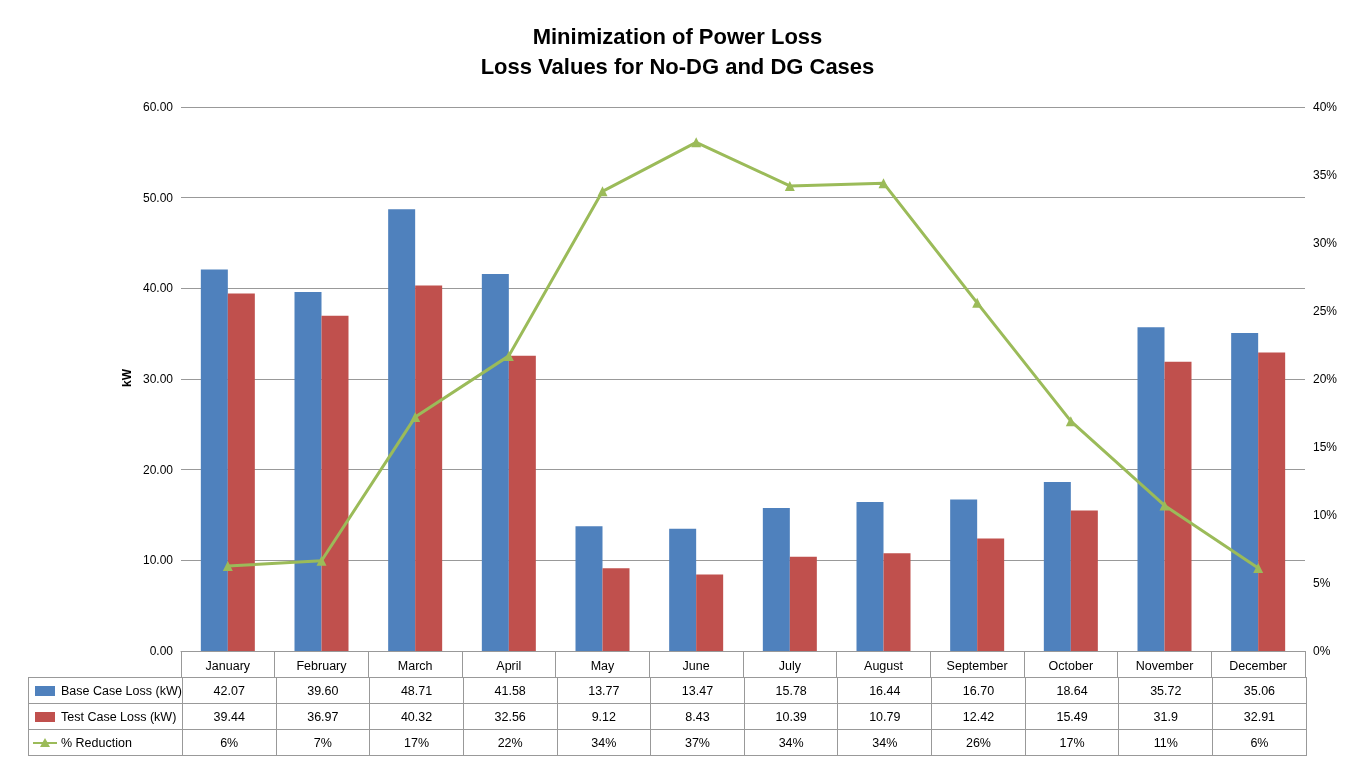 The image size is (1355, 761). Describe the element at coordinates (790, 665) in the screenshot. I see `x-tick-label: July` at that location.